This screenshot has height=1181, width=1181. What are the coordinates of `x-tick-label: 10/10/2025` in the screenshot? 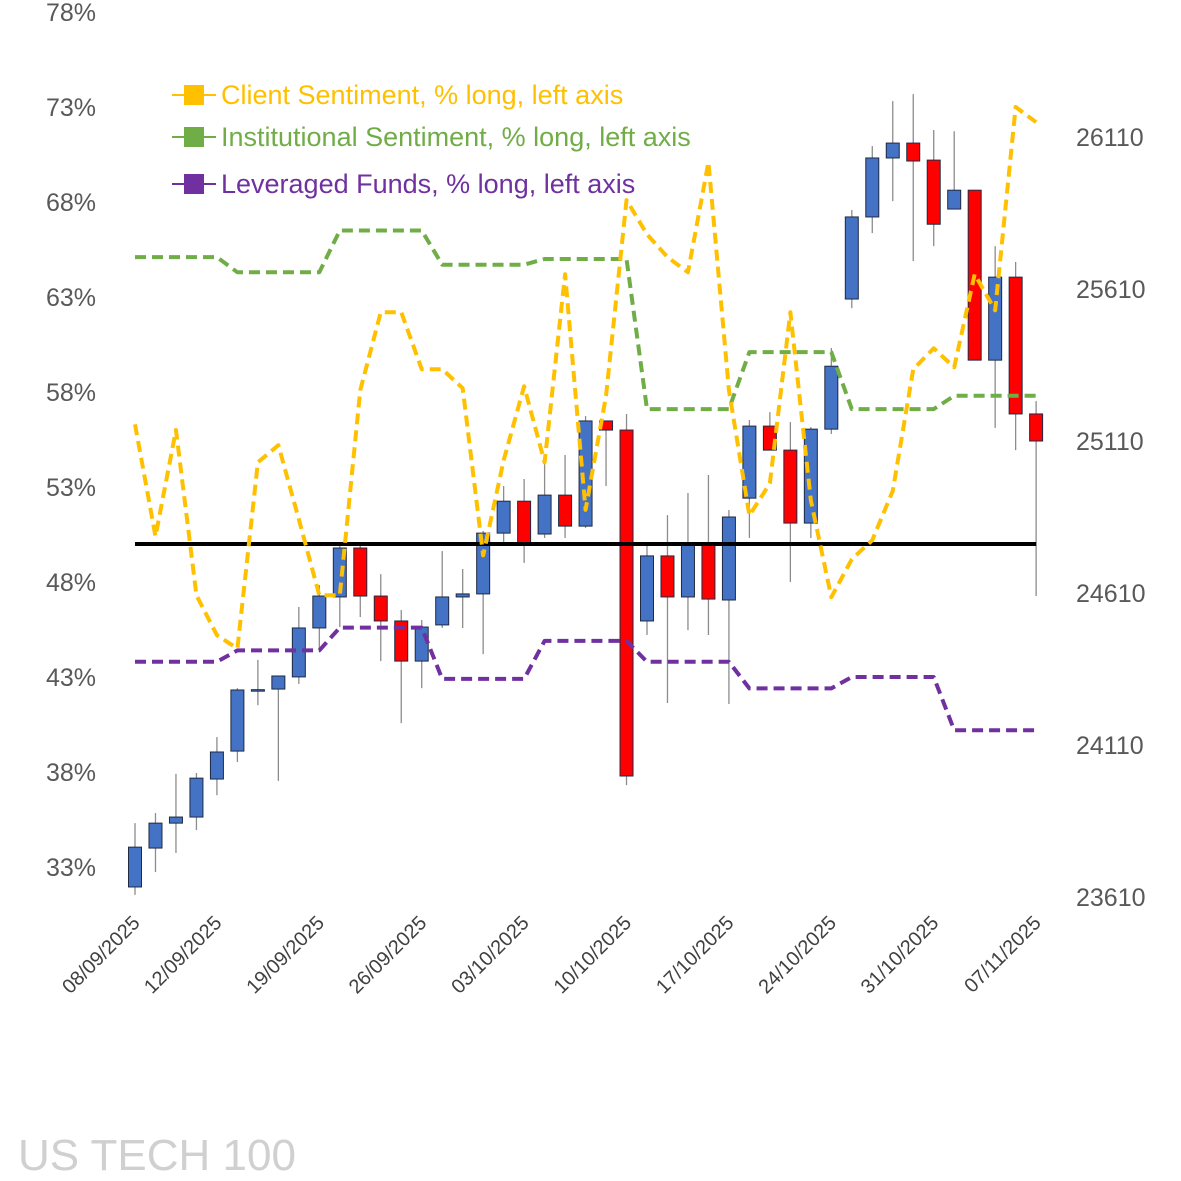 It's located at (593, 955).